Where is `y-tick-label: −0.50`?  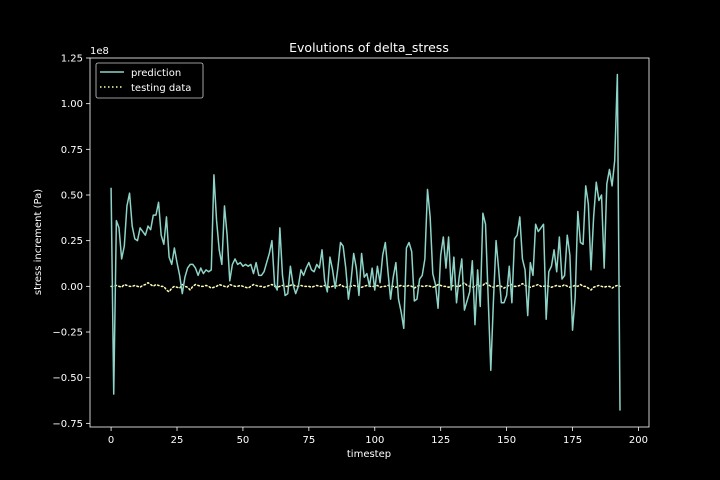 y-tick-label: −0.50 is located at coordinates (67, 378).